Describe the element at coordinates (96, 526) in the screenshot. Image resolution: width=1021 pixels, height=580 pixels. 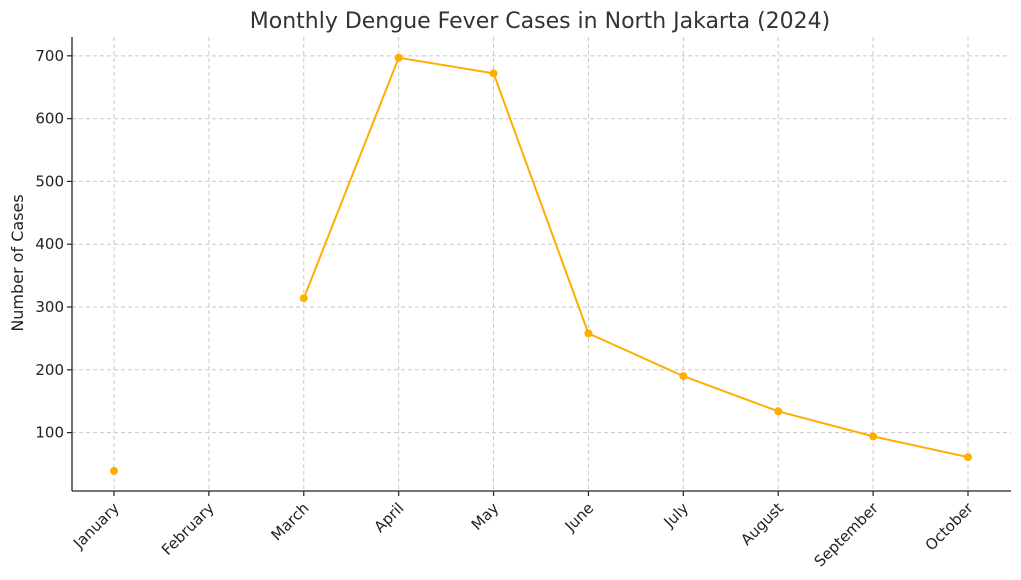
I see `x-tick-label: January` at that location.